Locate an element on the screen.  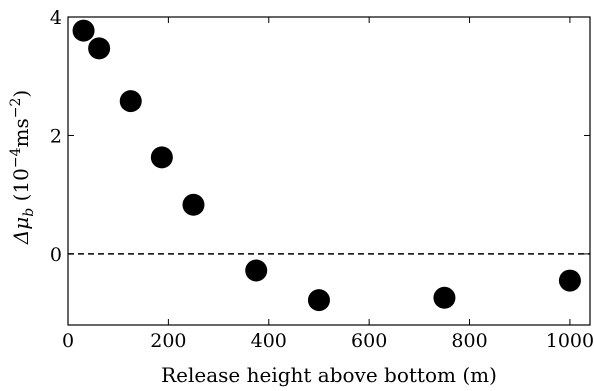
x-axis-label: Release height above bottom (m) is located at coordinates (329, 375).